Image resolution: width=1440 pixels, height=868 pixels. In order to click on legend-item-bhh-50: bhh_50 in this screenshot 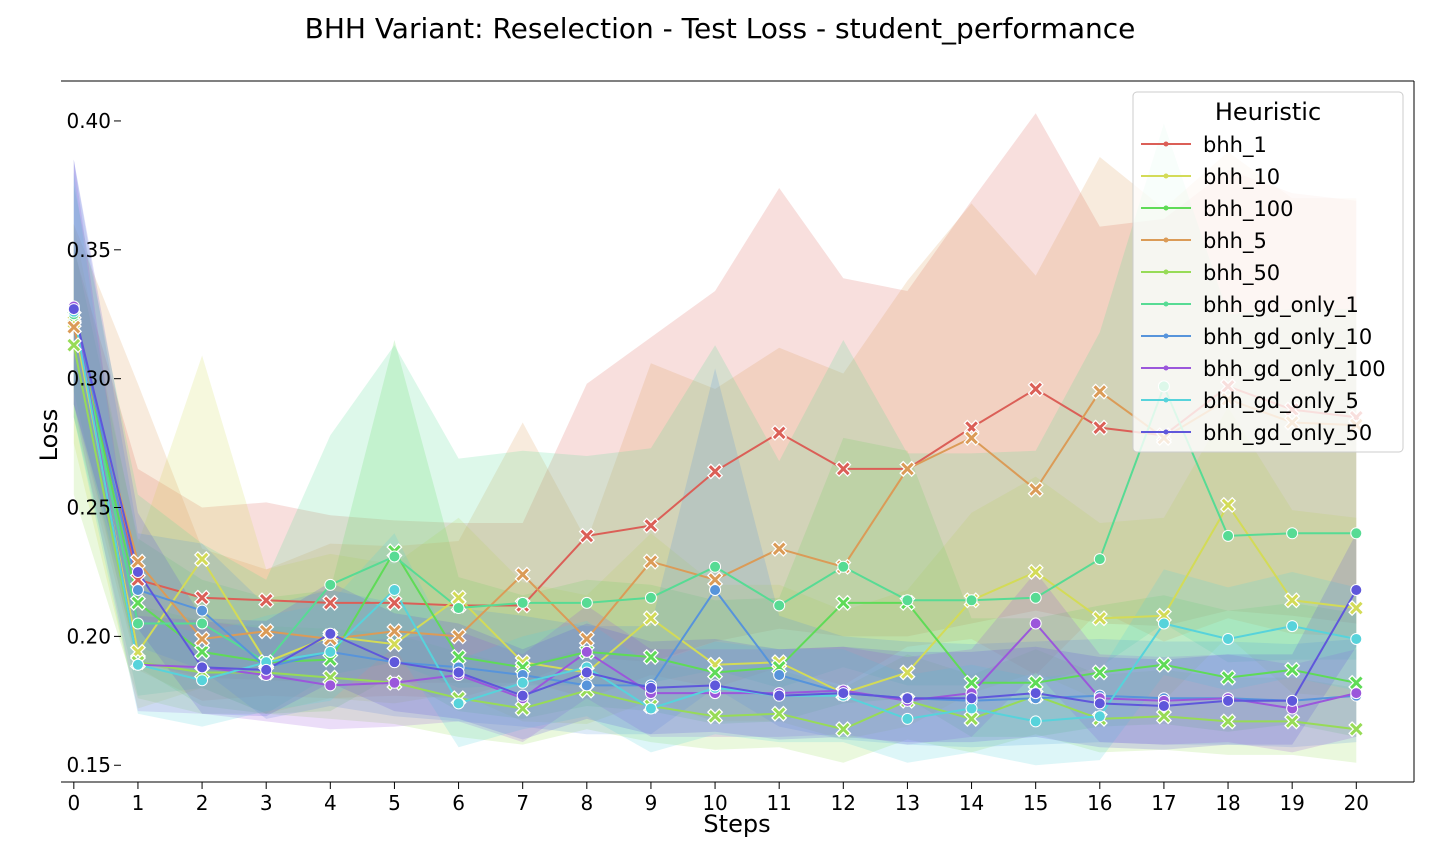, I will do `click(1210, 273)`.